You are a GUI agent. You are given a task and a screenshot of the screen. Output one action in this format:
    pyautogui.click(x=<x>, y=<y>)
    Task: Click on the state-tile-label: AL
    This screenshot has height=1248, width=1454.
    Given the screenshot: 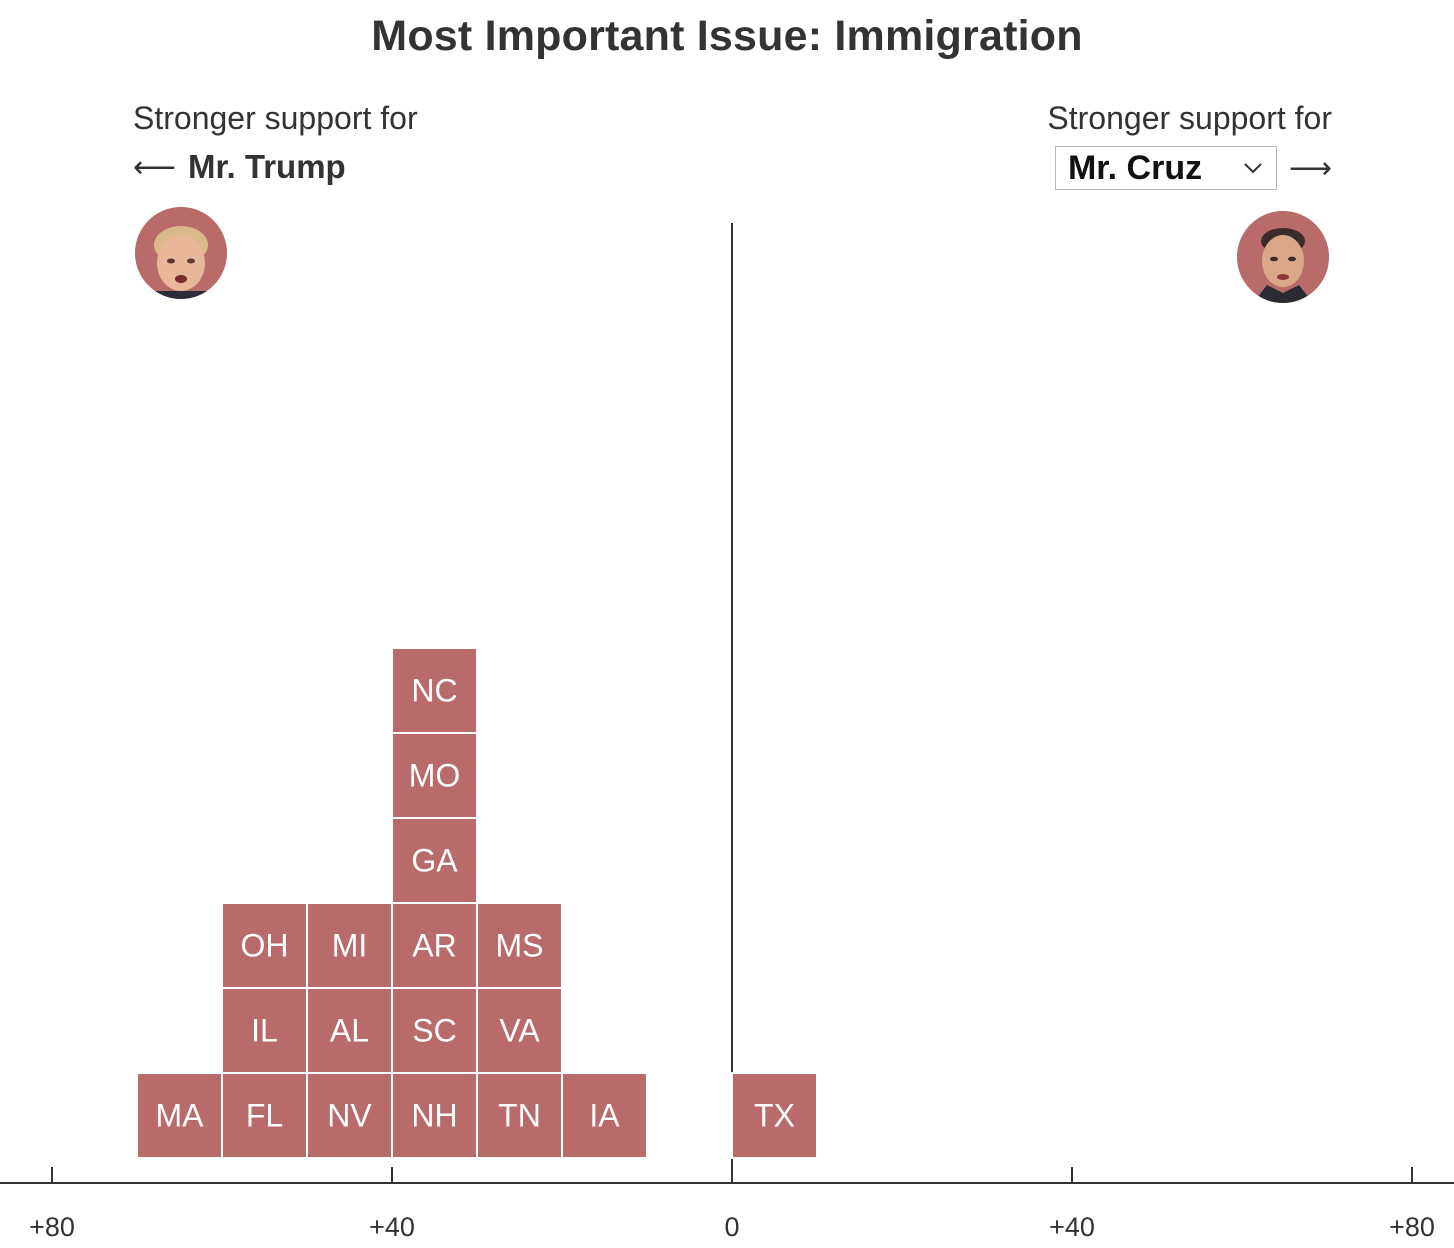 What is the action you would take?
    pyautogui.click(x=349, y=1031)
    